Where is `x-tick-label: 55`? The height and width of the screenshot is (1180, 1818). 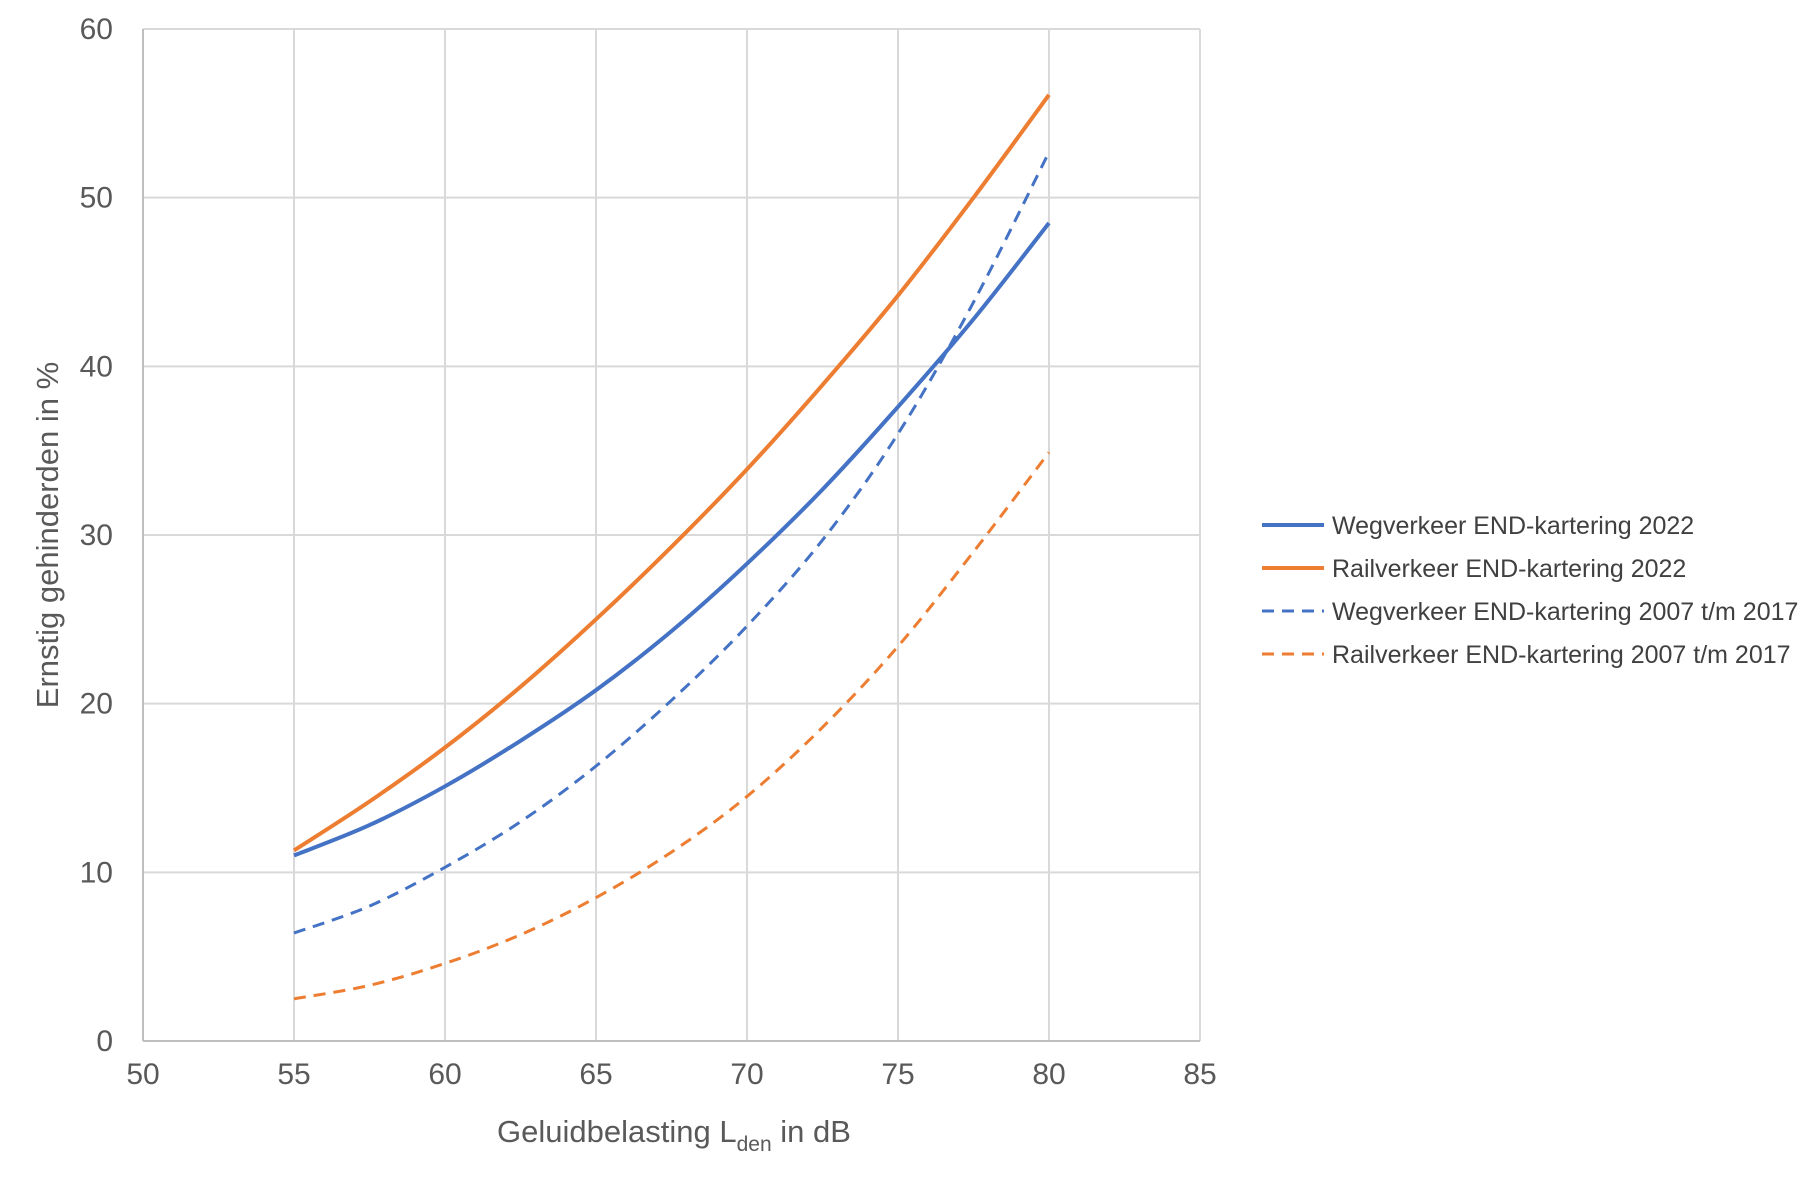 x-tick-label: 55 is located at coordinates (293, 1074).